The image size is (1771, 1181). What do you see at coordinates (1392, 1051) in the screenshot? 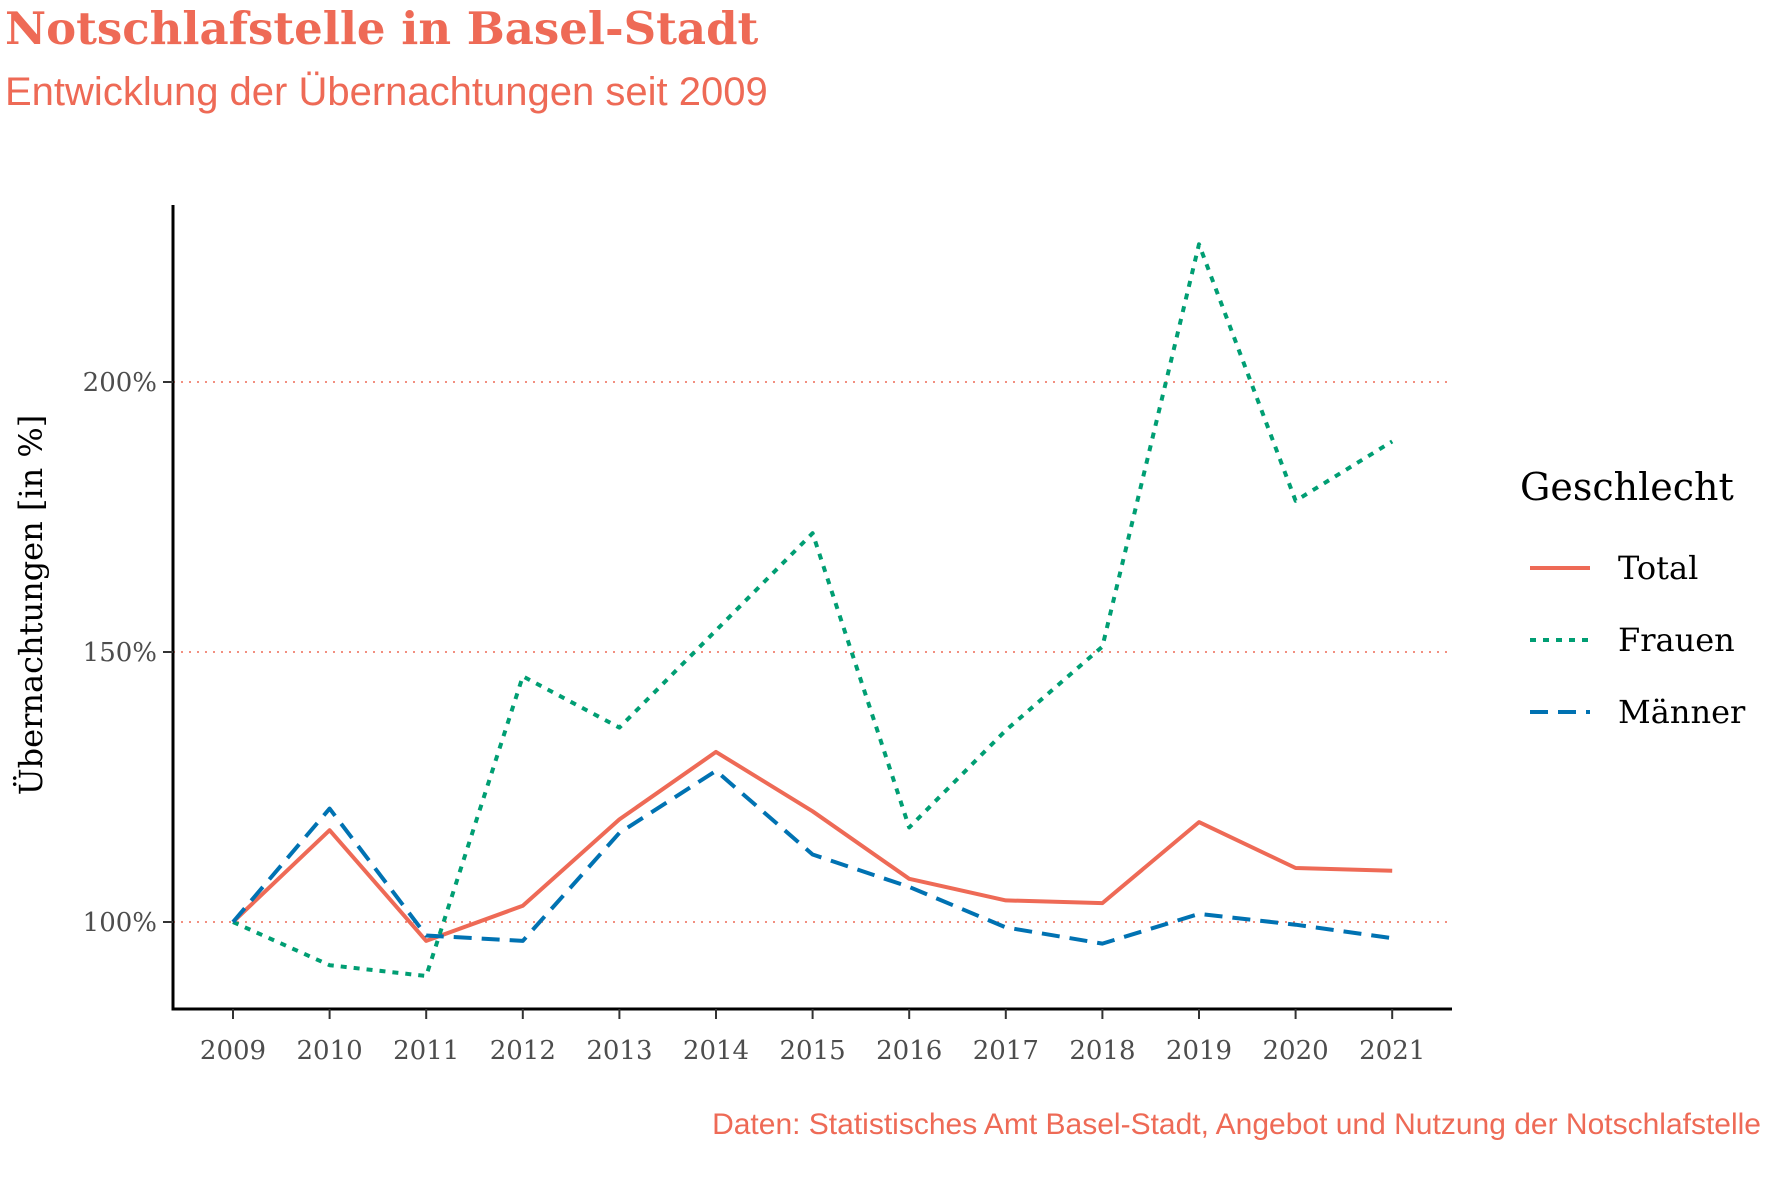
I see `x-tick-label: 2021` at bounding box center [1392, 1051].